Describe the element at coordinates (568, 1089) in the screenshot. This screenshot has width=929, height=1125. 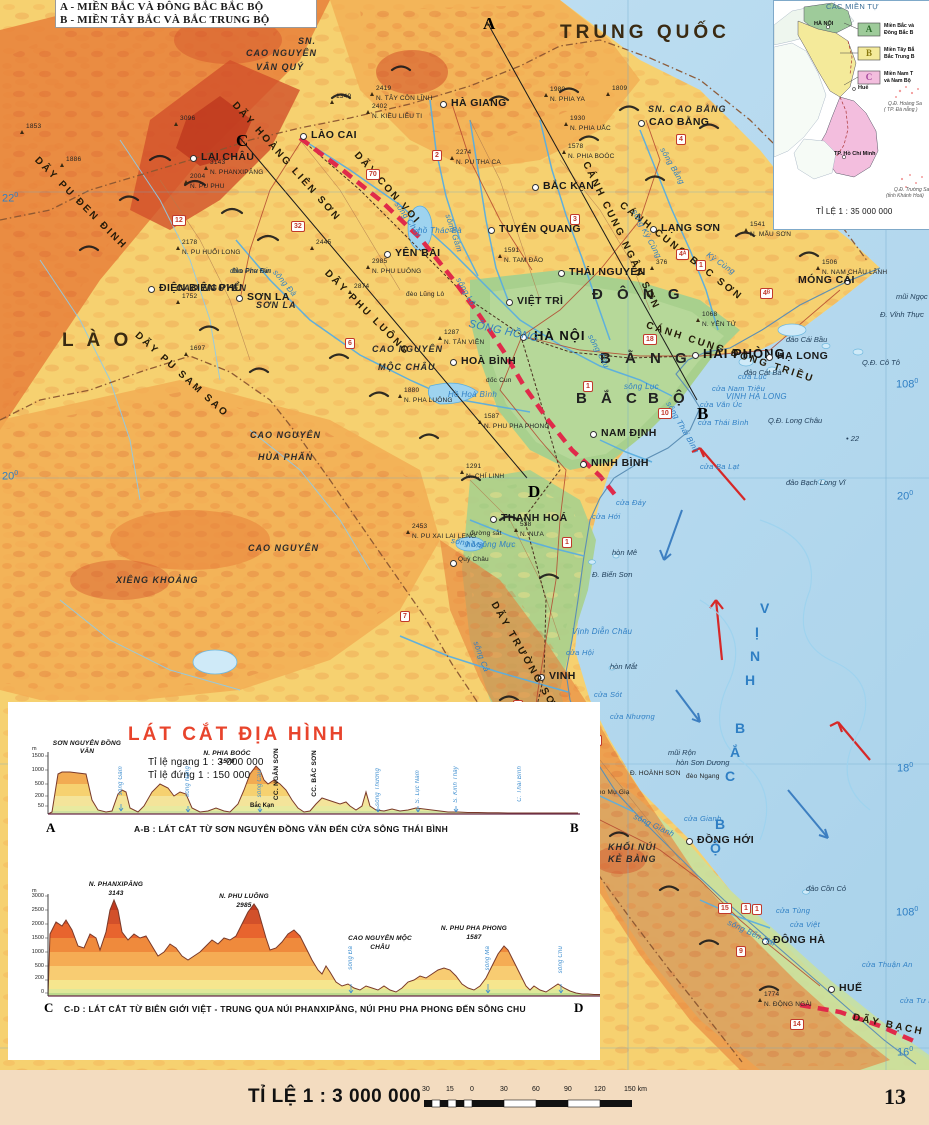
I see `scalebar-label-90: 90` at that location.